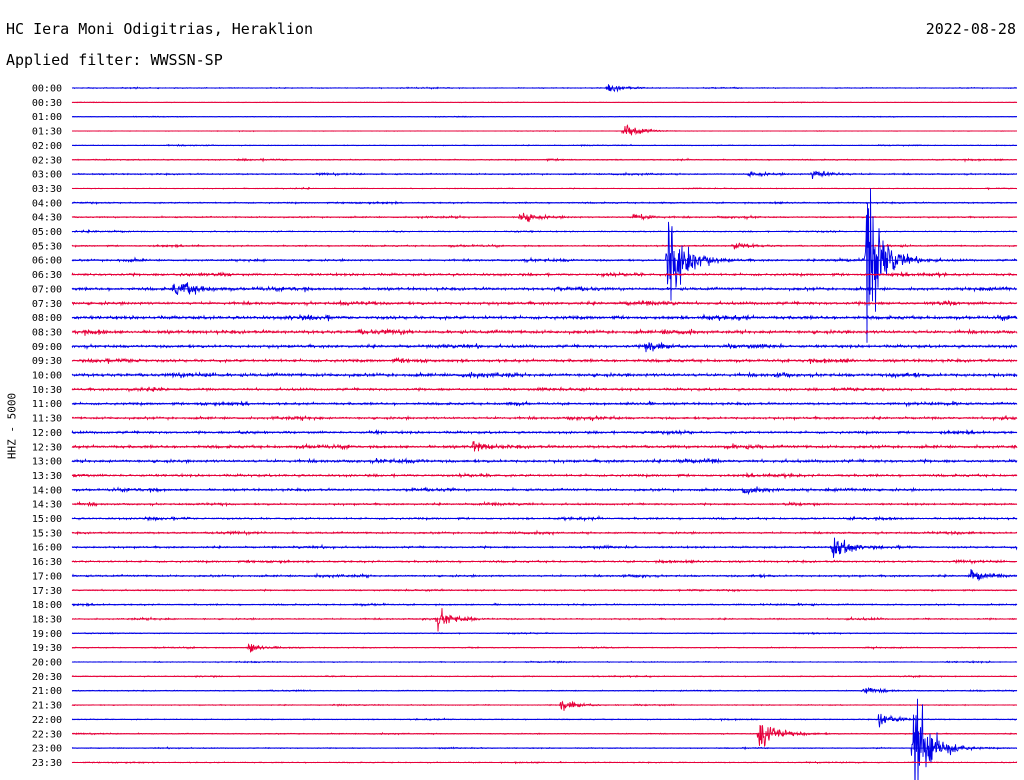 The width and height of the screenshot is (1024, 780). Describe the element at coordinates (47, 404) in the screenshot. I see `row-time-label: 11:00` at that location.